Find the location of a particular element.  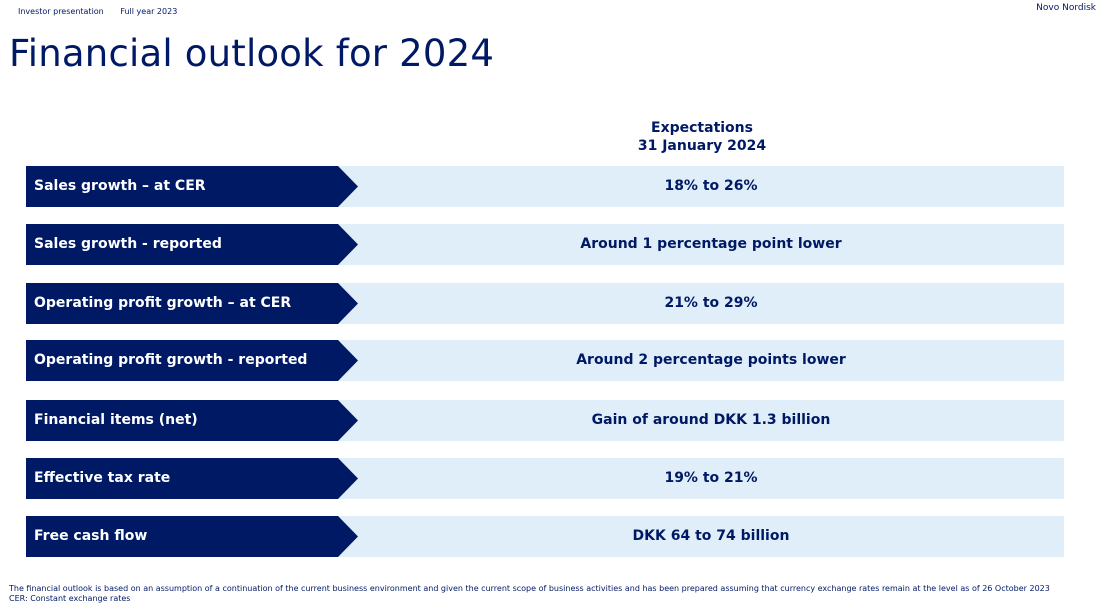

company-name: Novo Nordisk is located at coordinates (1066, 8).